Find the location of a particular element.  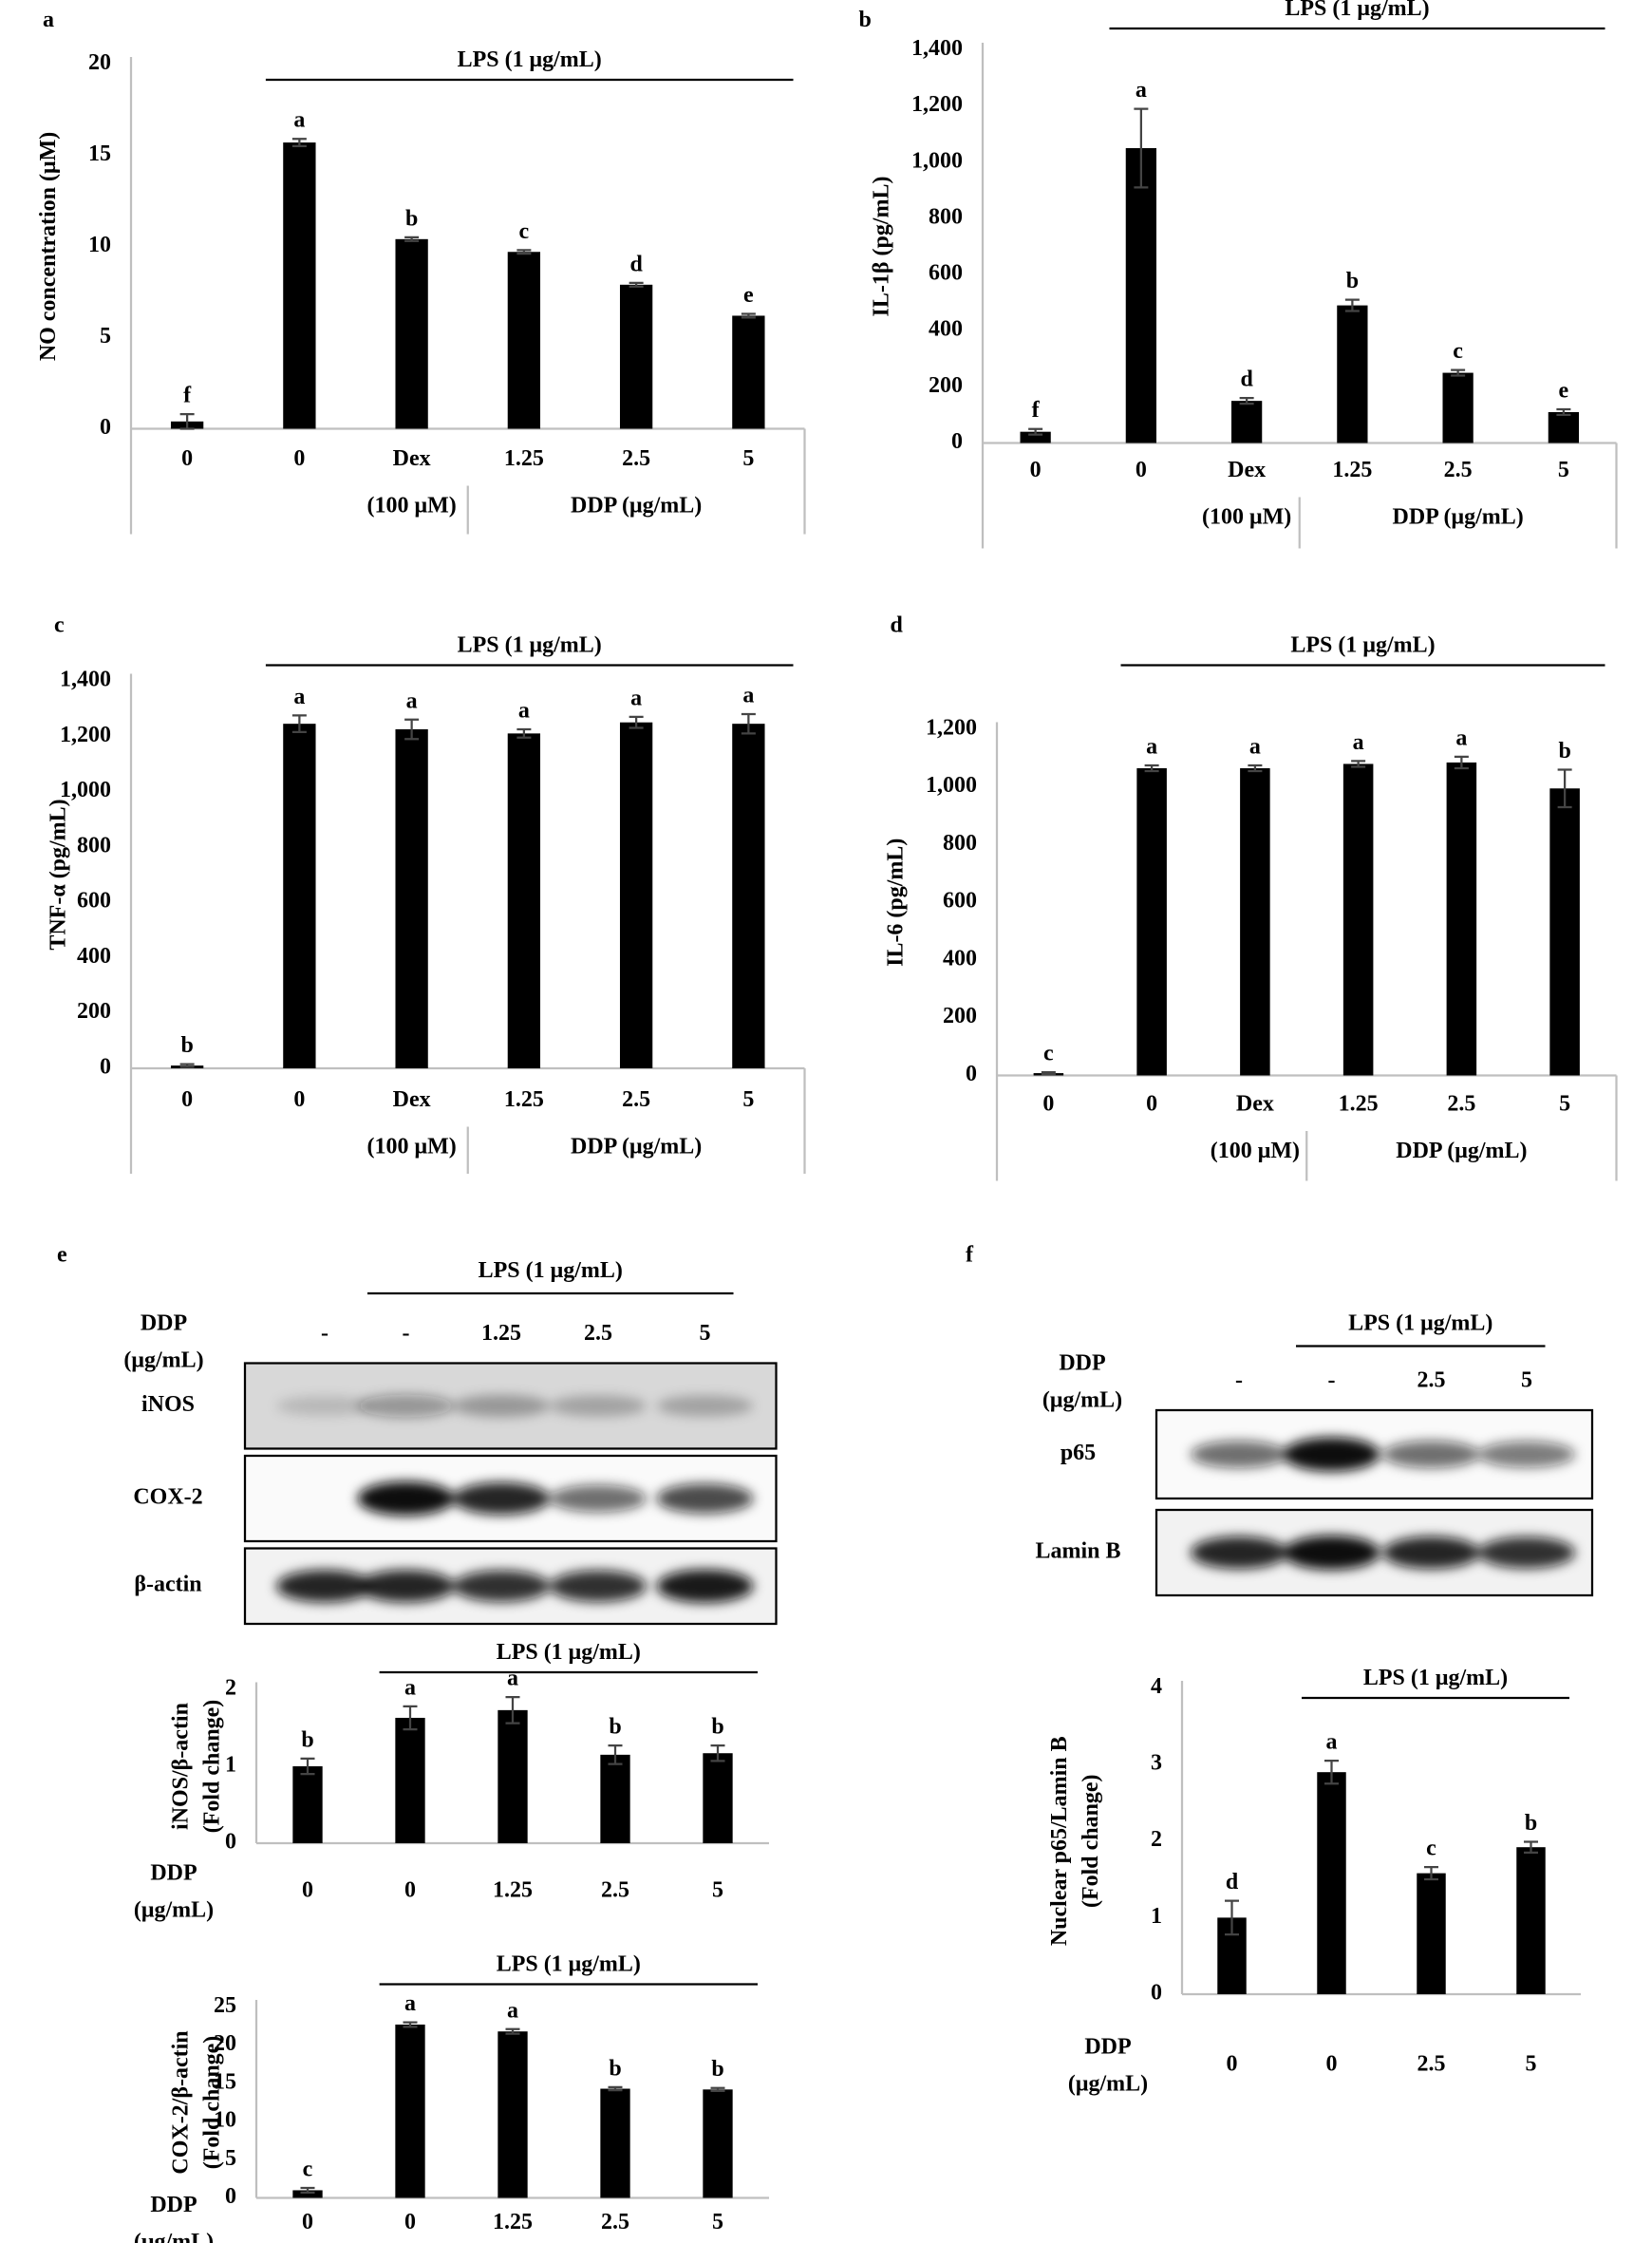

y-axis-title: TNF-α (pg/mL) is located at coordinates (59, 874).